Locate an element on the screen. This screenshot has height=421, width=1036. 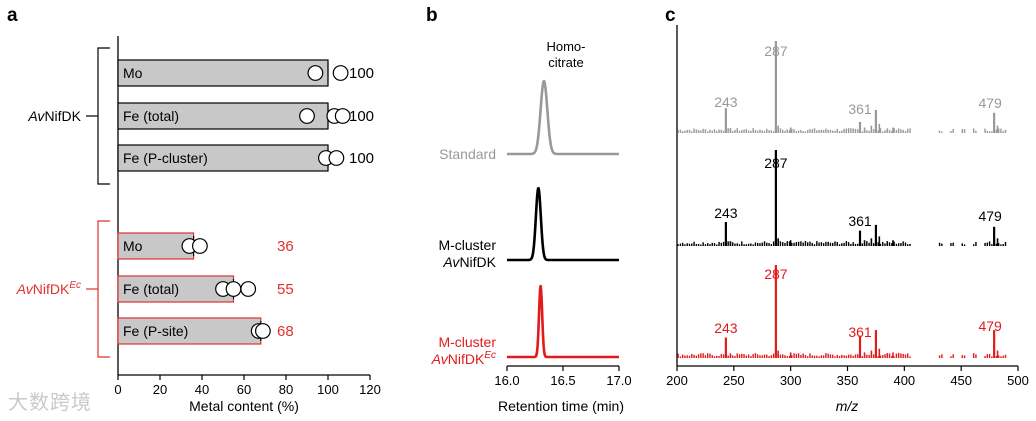
a-group-label-superscript: Ec is located at coordinates (75, 285).